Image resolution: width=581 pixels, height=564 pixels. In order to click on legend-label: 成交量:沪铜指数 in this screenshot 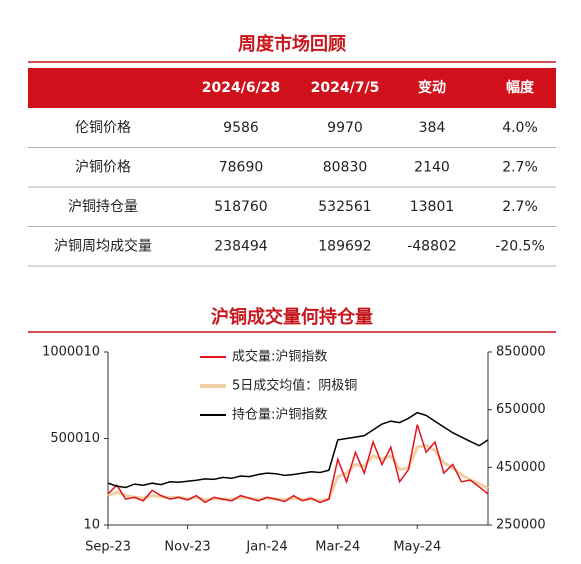, I will do `click(279, 357)`.